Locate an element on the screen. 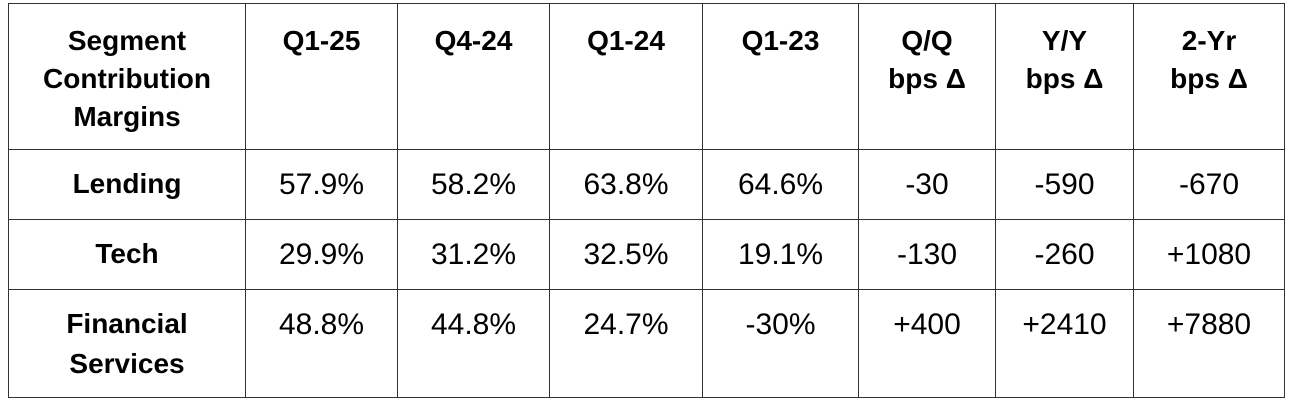  header-text: 2-Yr bps Δ is located at coordinates (1209, 59).